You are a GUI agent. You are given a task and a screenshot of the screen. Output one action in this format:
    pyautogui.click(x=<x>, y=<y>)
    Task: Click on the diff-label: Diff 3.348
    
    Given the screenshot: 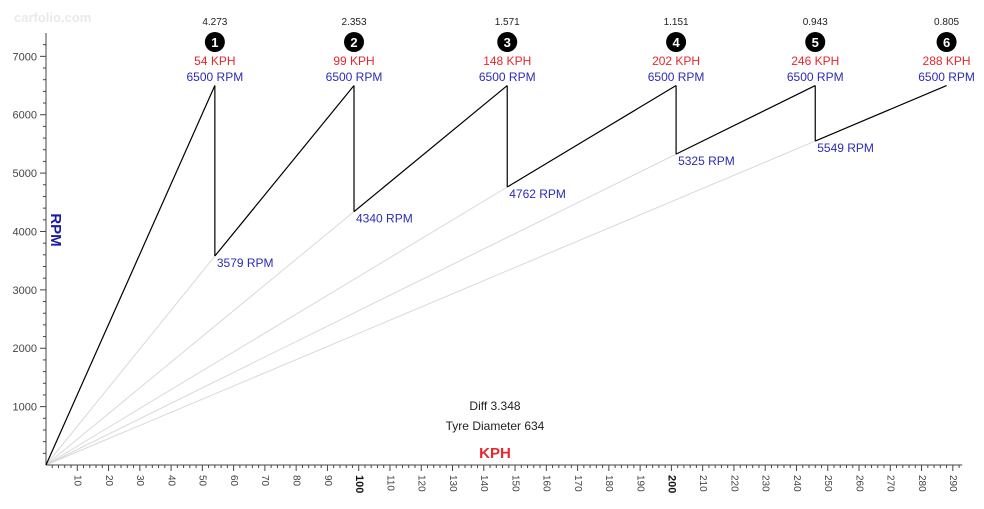 What is the action you would take?
    pyautogui.click(x=494, y=406)
    